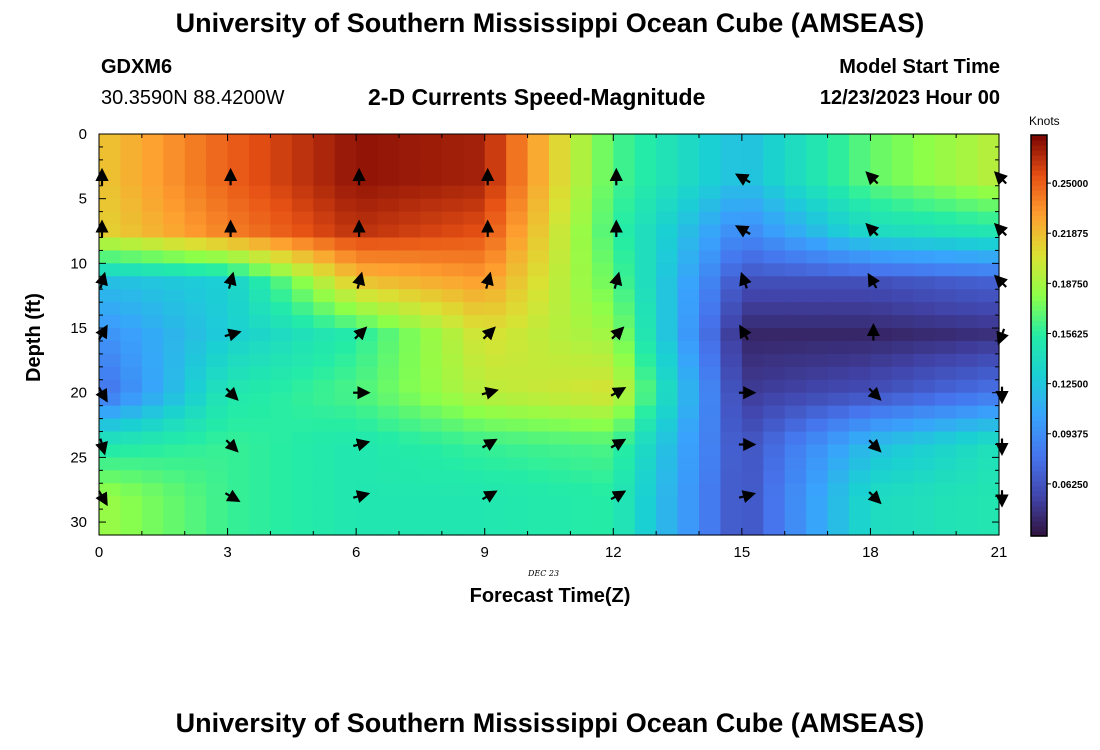 The image size is (1100, 750). What do you see at coordinates (137, 67) in the screenshot?
I see `station-id: GDXM6` at bounding box center [137, 67].